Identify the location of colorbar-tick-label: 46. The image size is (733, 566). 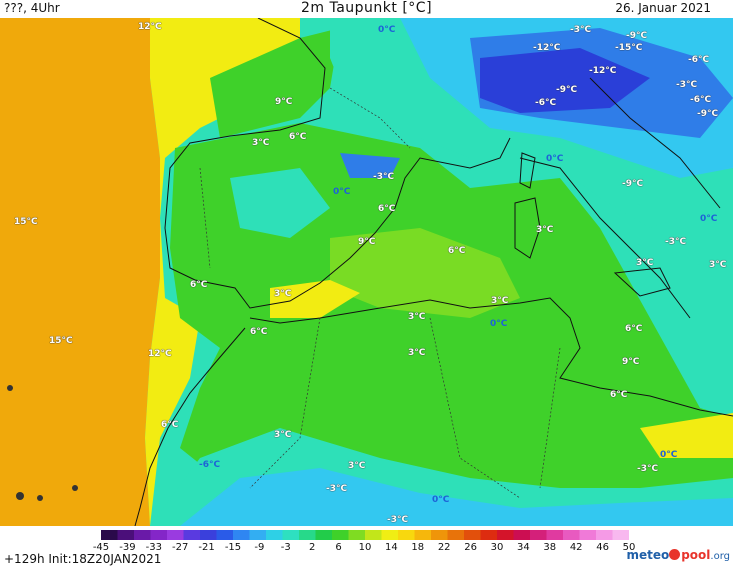
(602, 547).